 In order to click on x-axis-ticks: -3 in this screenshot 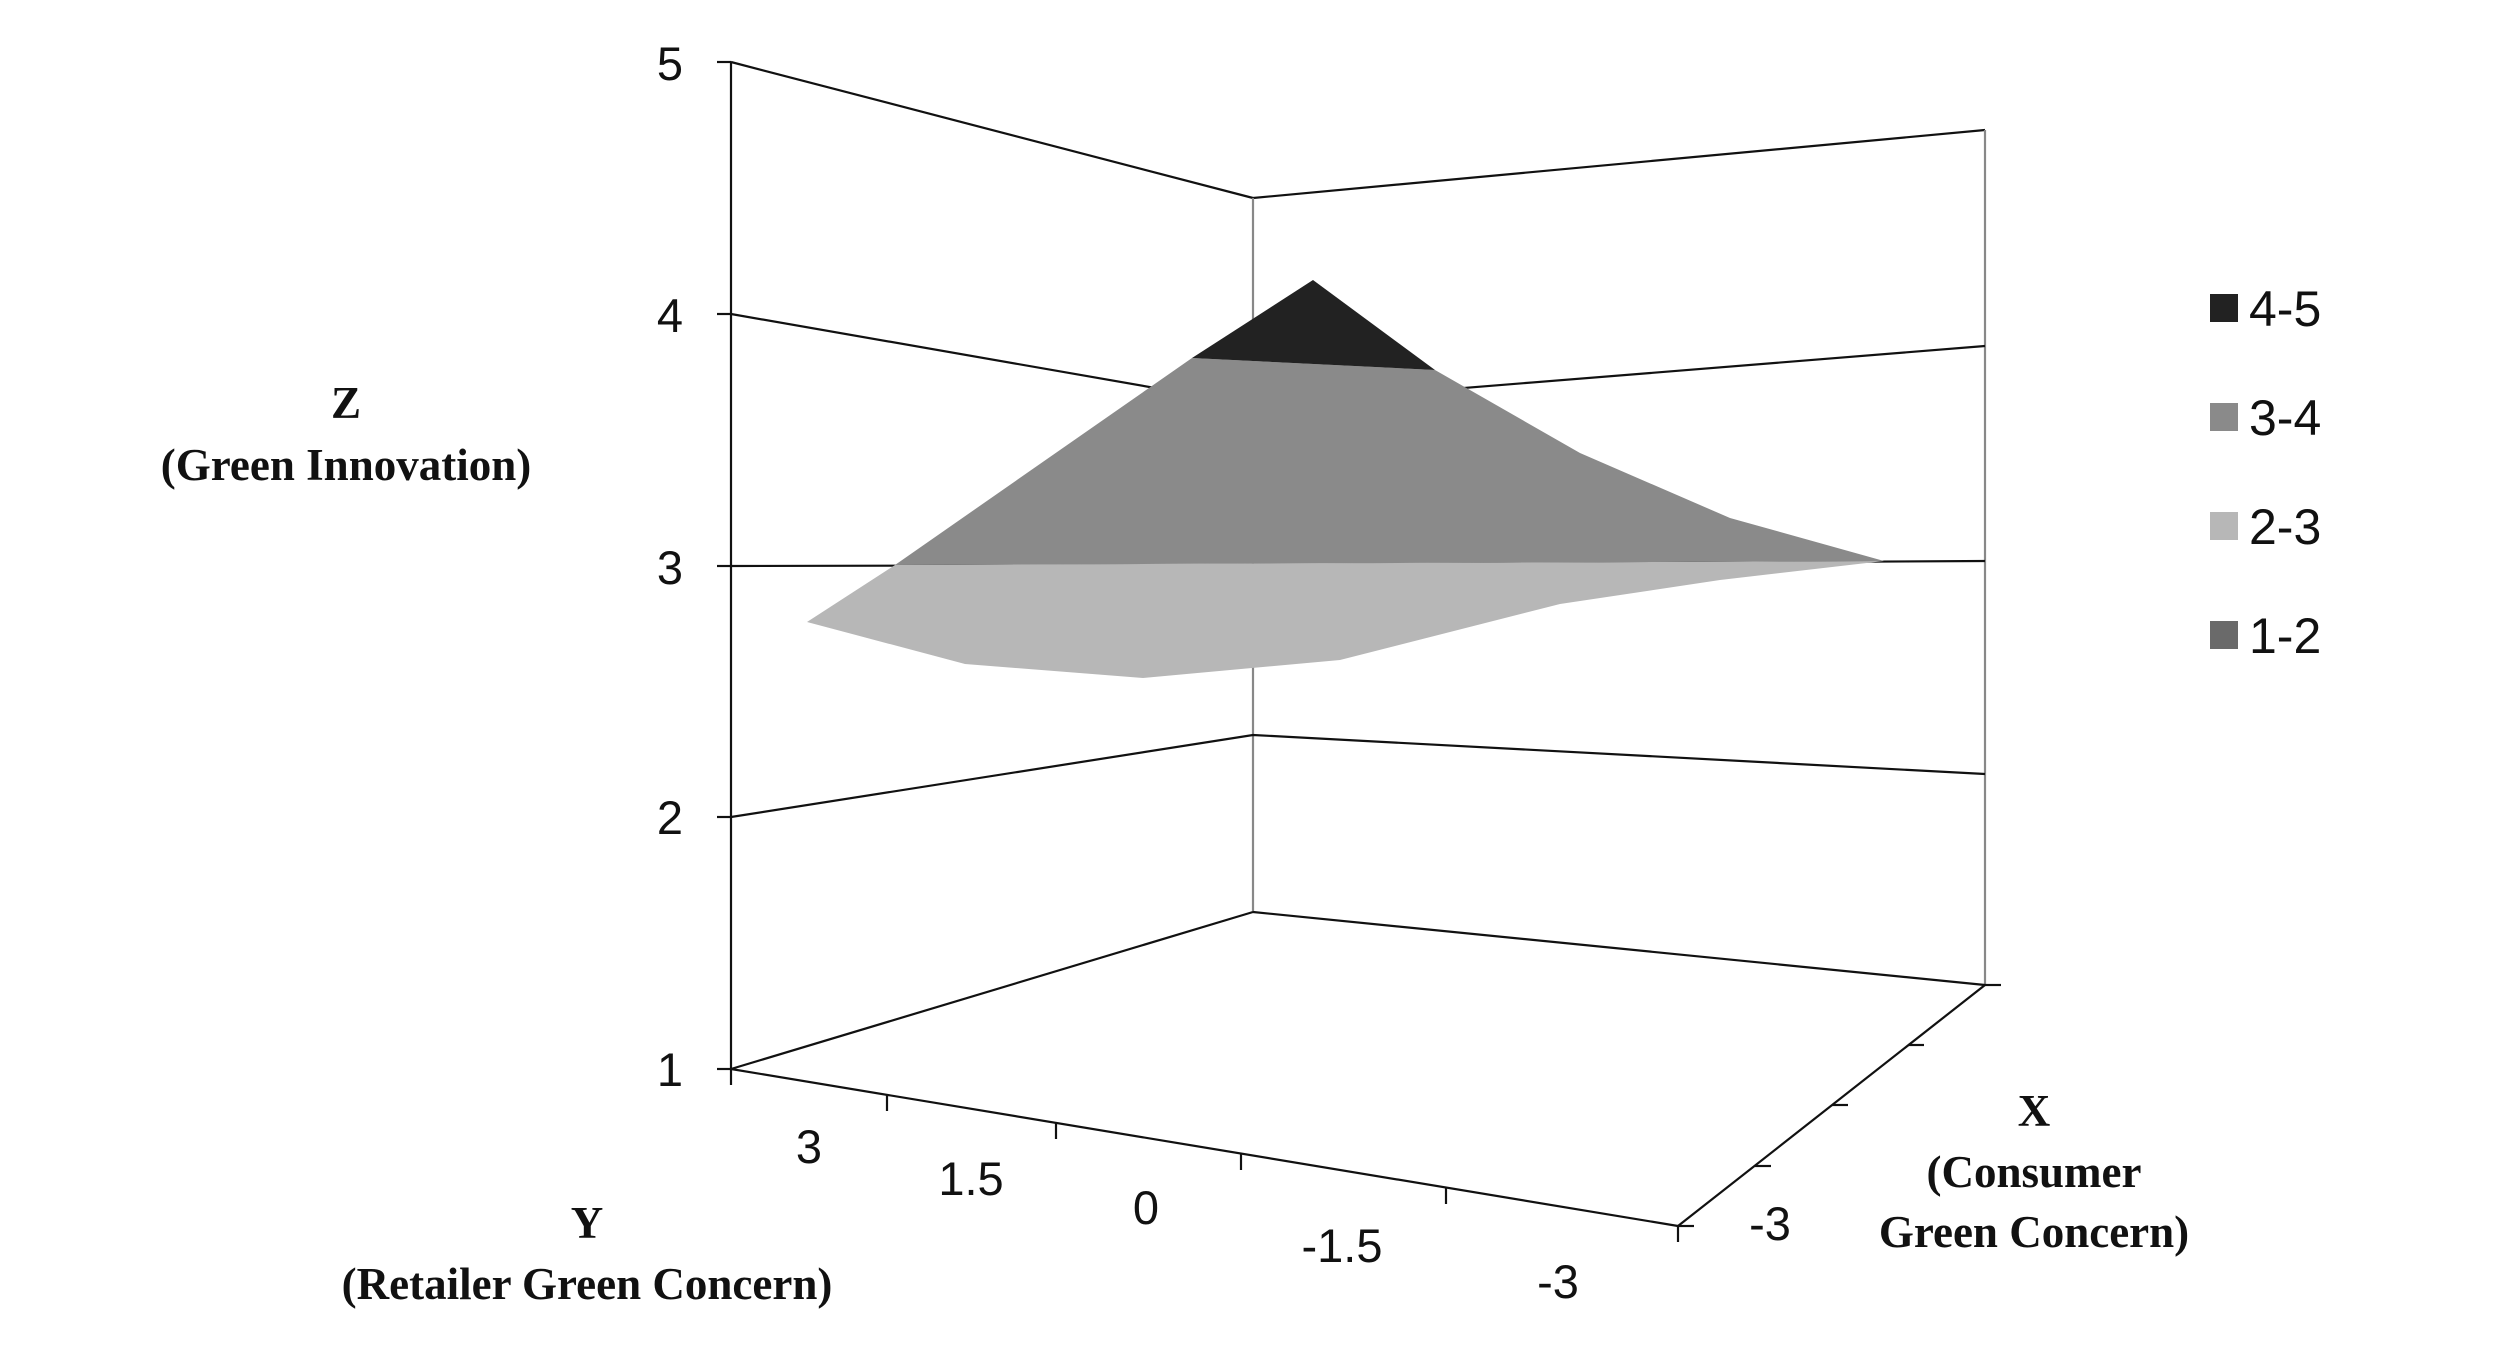, I will do `click(1770, 1223)`.